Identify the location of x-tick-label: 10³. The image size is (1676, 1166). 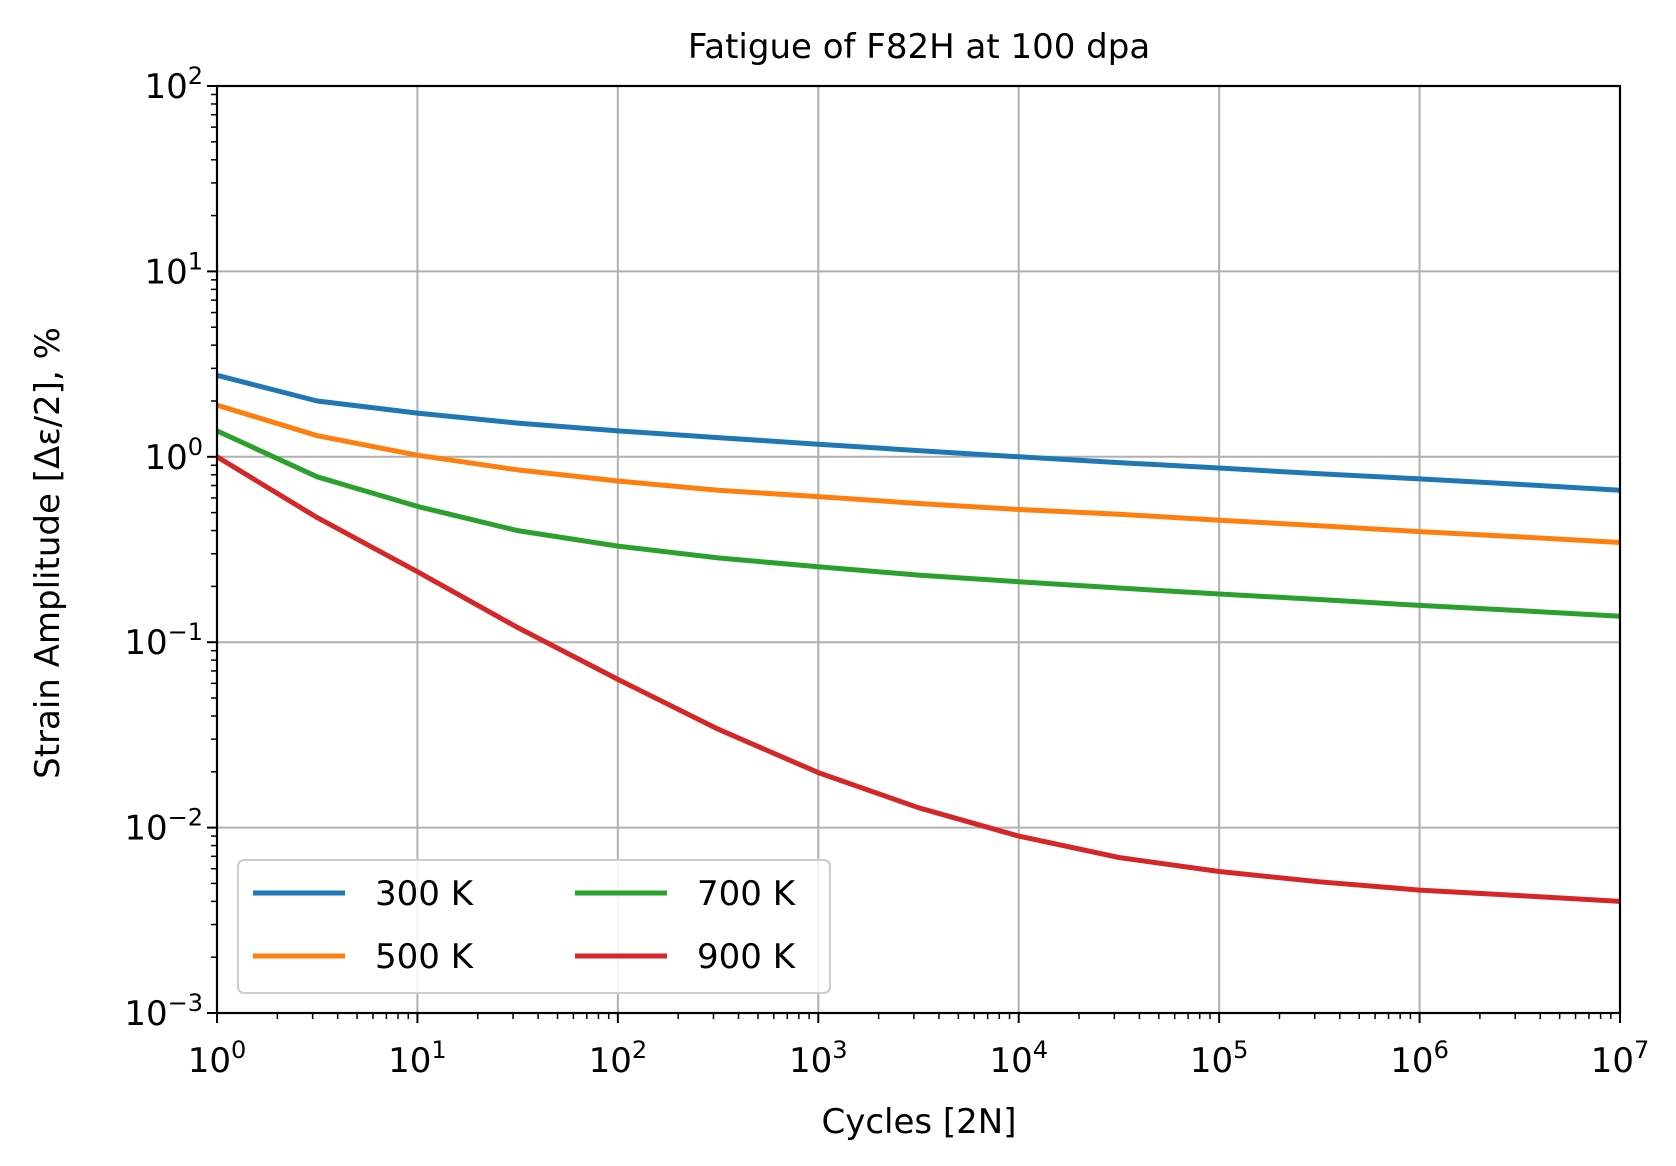
(818, 1058).